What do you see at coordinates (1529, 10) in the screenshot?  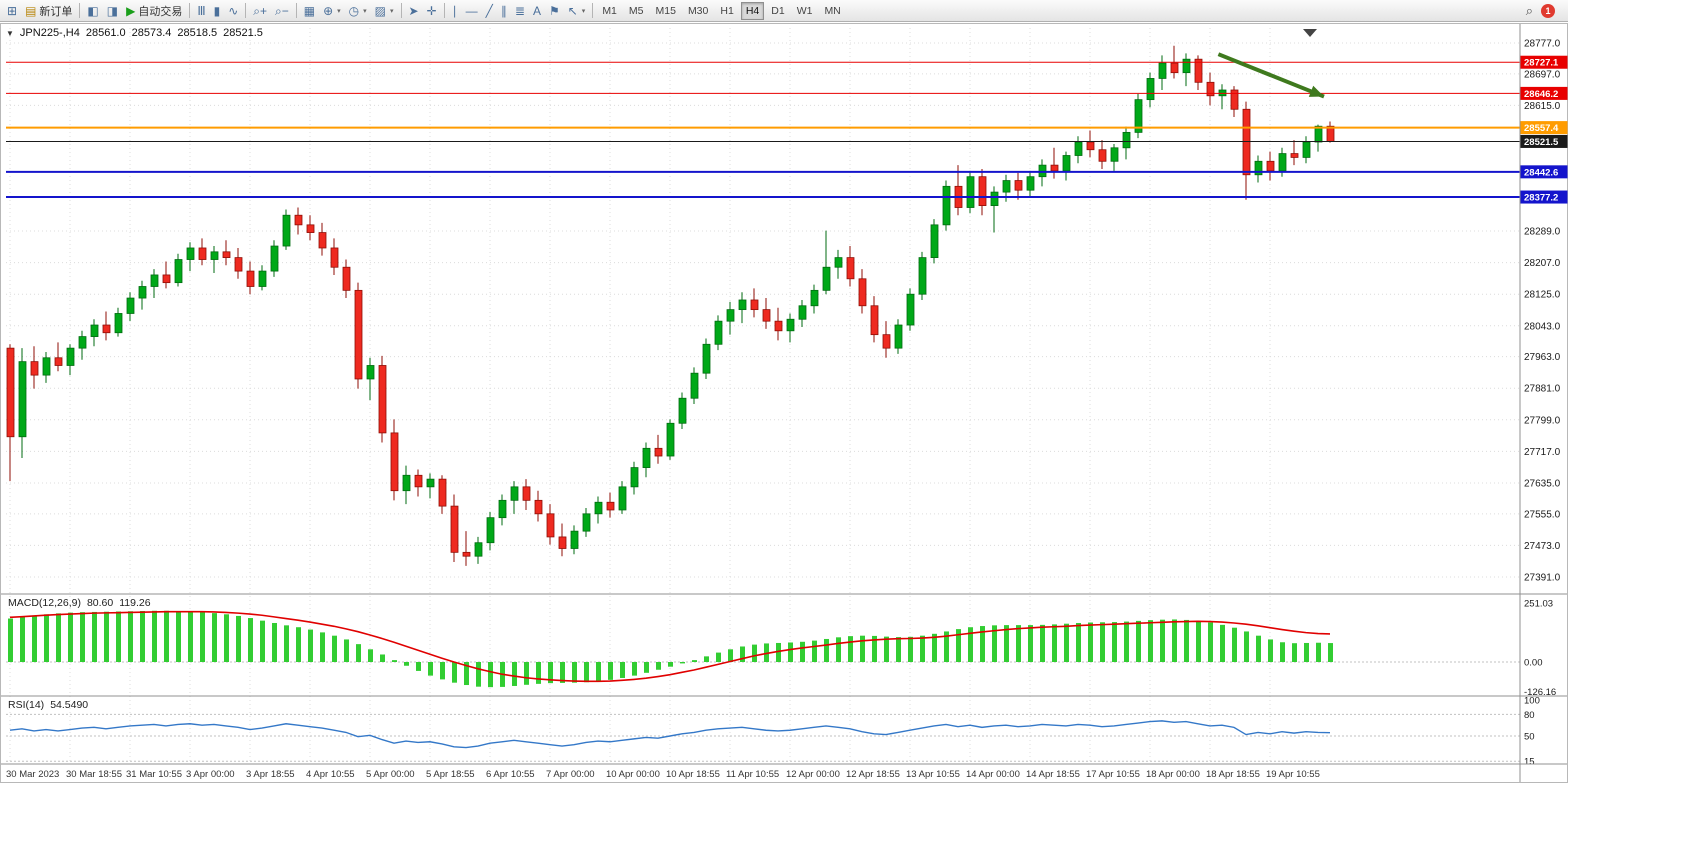 I see `search-icon: ⌕` at bounding box center [1529, 10].